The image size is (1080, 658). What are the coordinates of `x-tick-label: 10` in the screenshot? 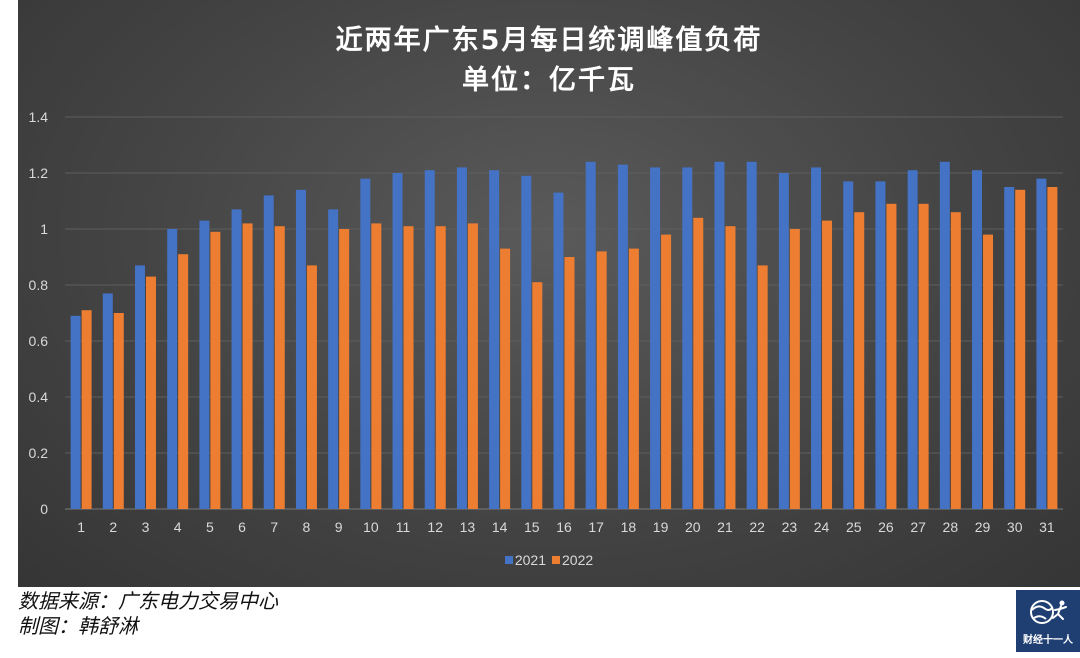 It's located at (371, 527).